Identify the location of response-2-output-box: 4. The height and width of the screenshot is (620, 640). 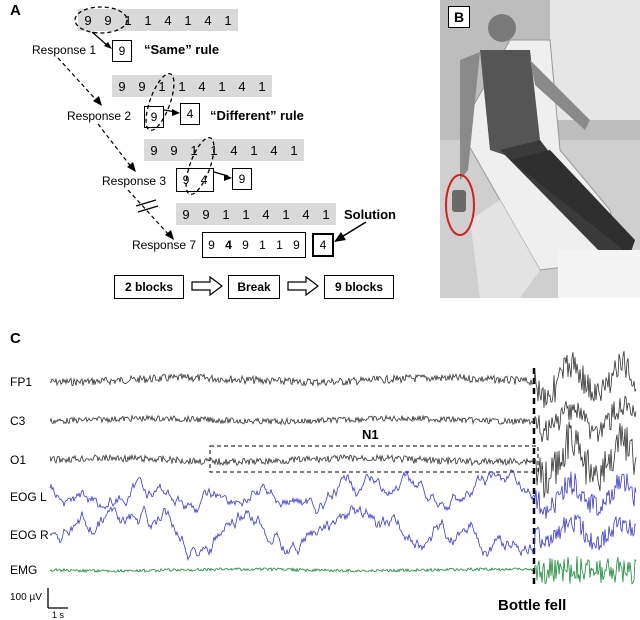
(190, 114).